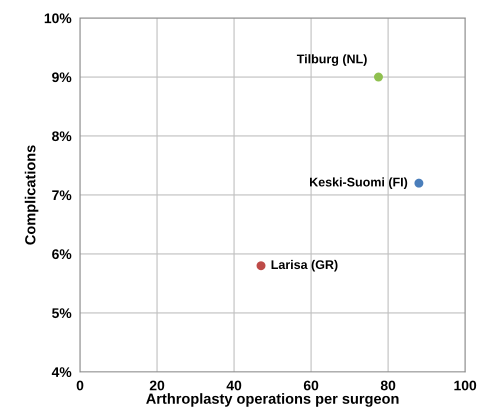 This screenshot has height=410, width=485. I want to click on y-tick-label: 8%, so click(62, 136).